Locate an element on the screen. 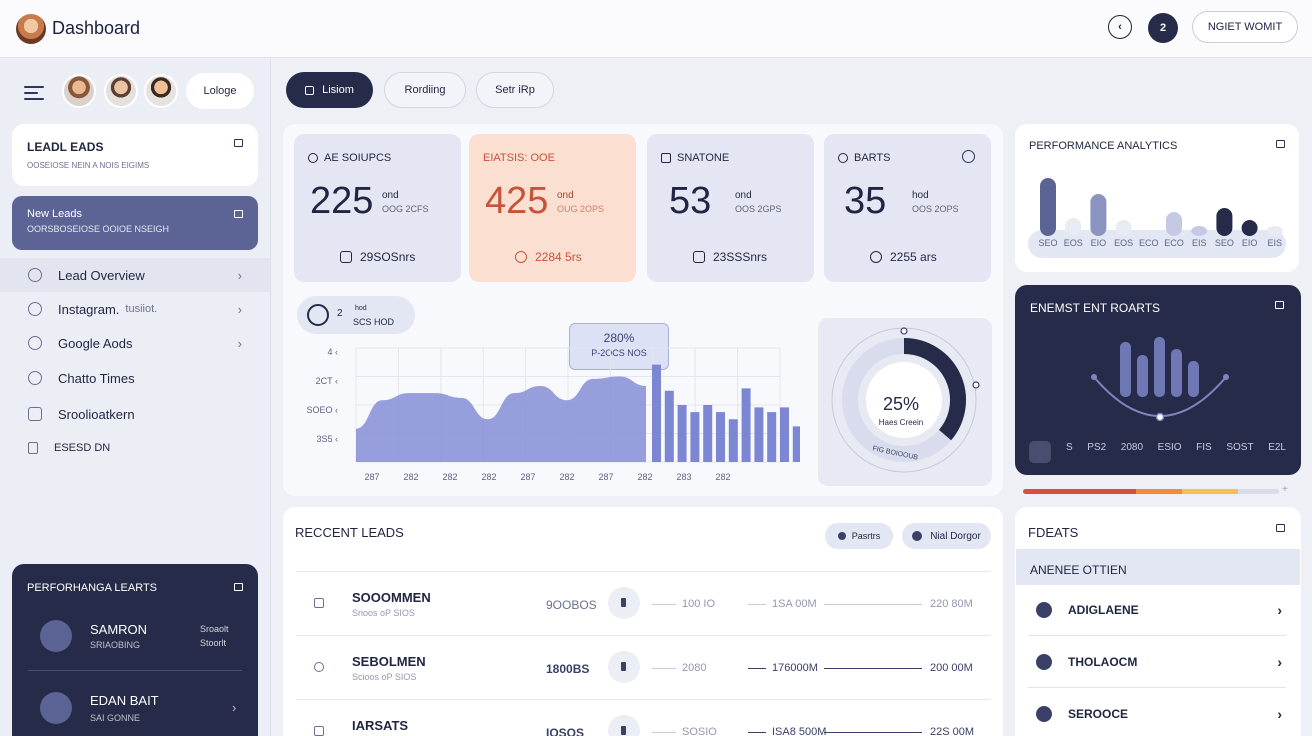  stat-unit: ond is located at coordinates (390, 195).